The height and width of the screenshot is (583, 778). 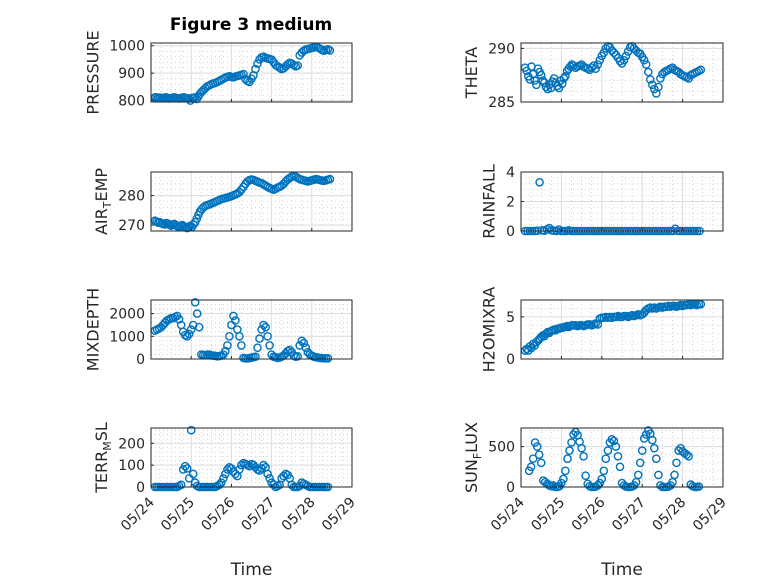 What do you see at coordinates (473, 457) in the screenshot?
I see `y-axis-label: SUNFLUX` at bounding box center [473, 457].